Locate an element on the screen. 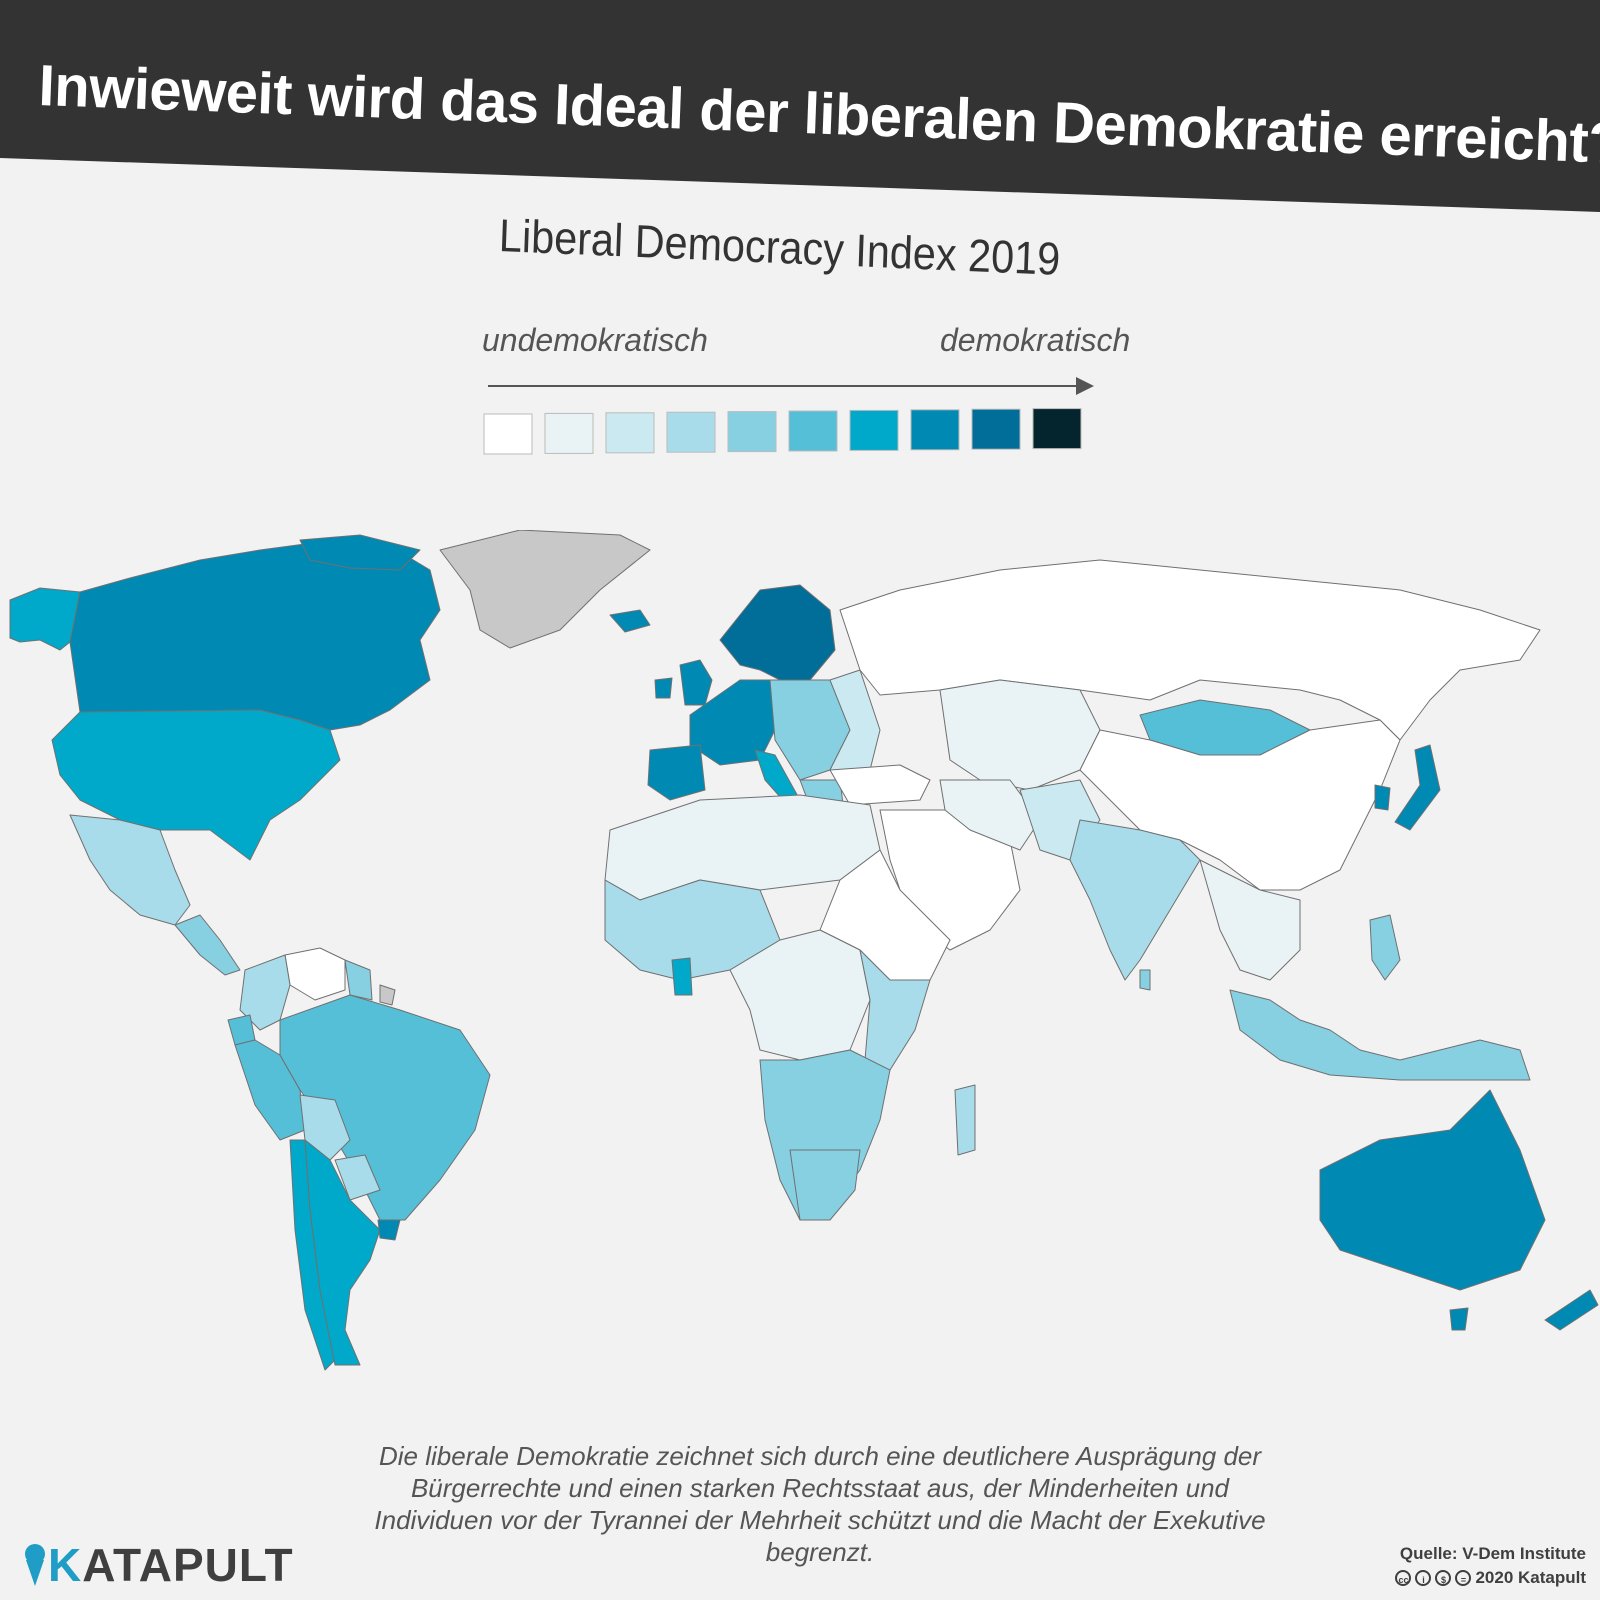 The height and width of the screenshot is (1600, 1600). nd-icon: = is located at coordinates (1463, 1578).